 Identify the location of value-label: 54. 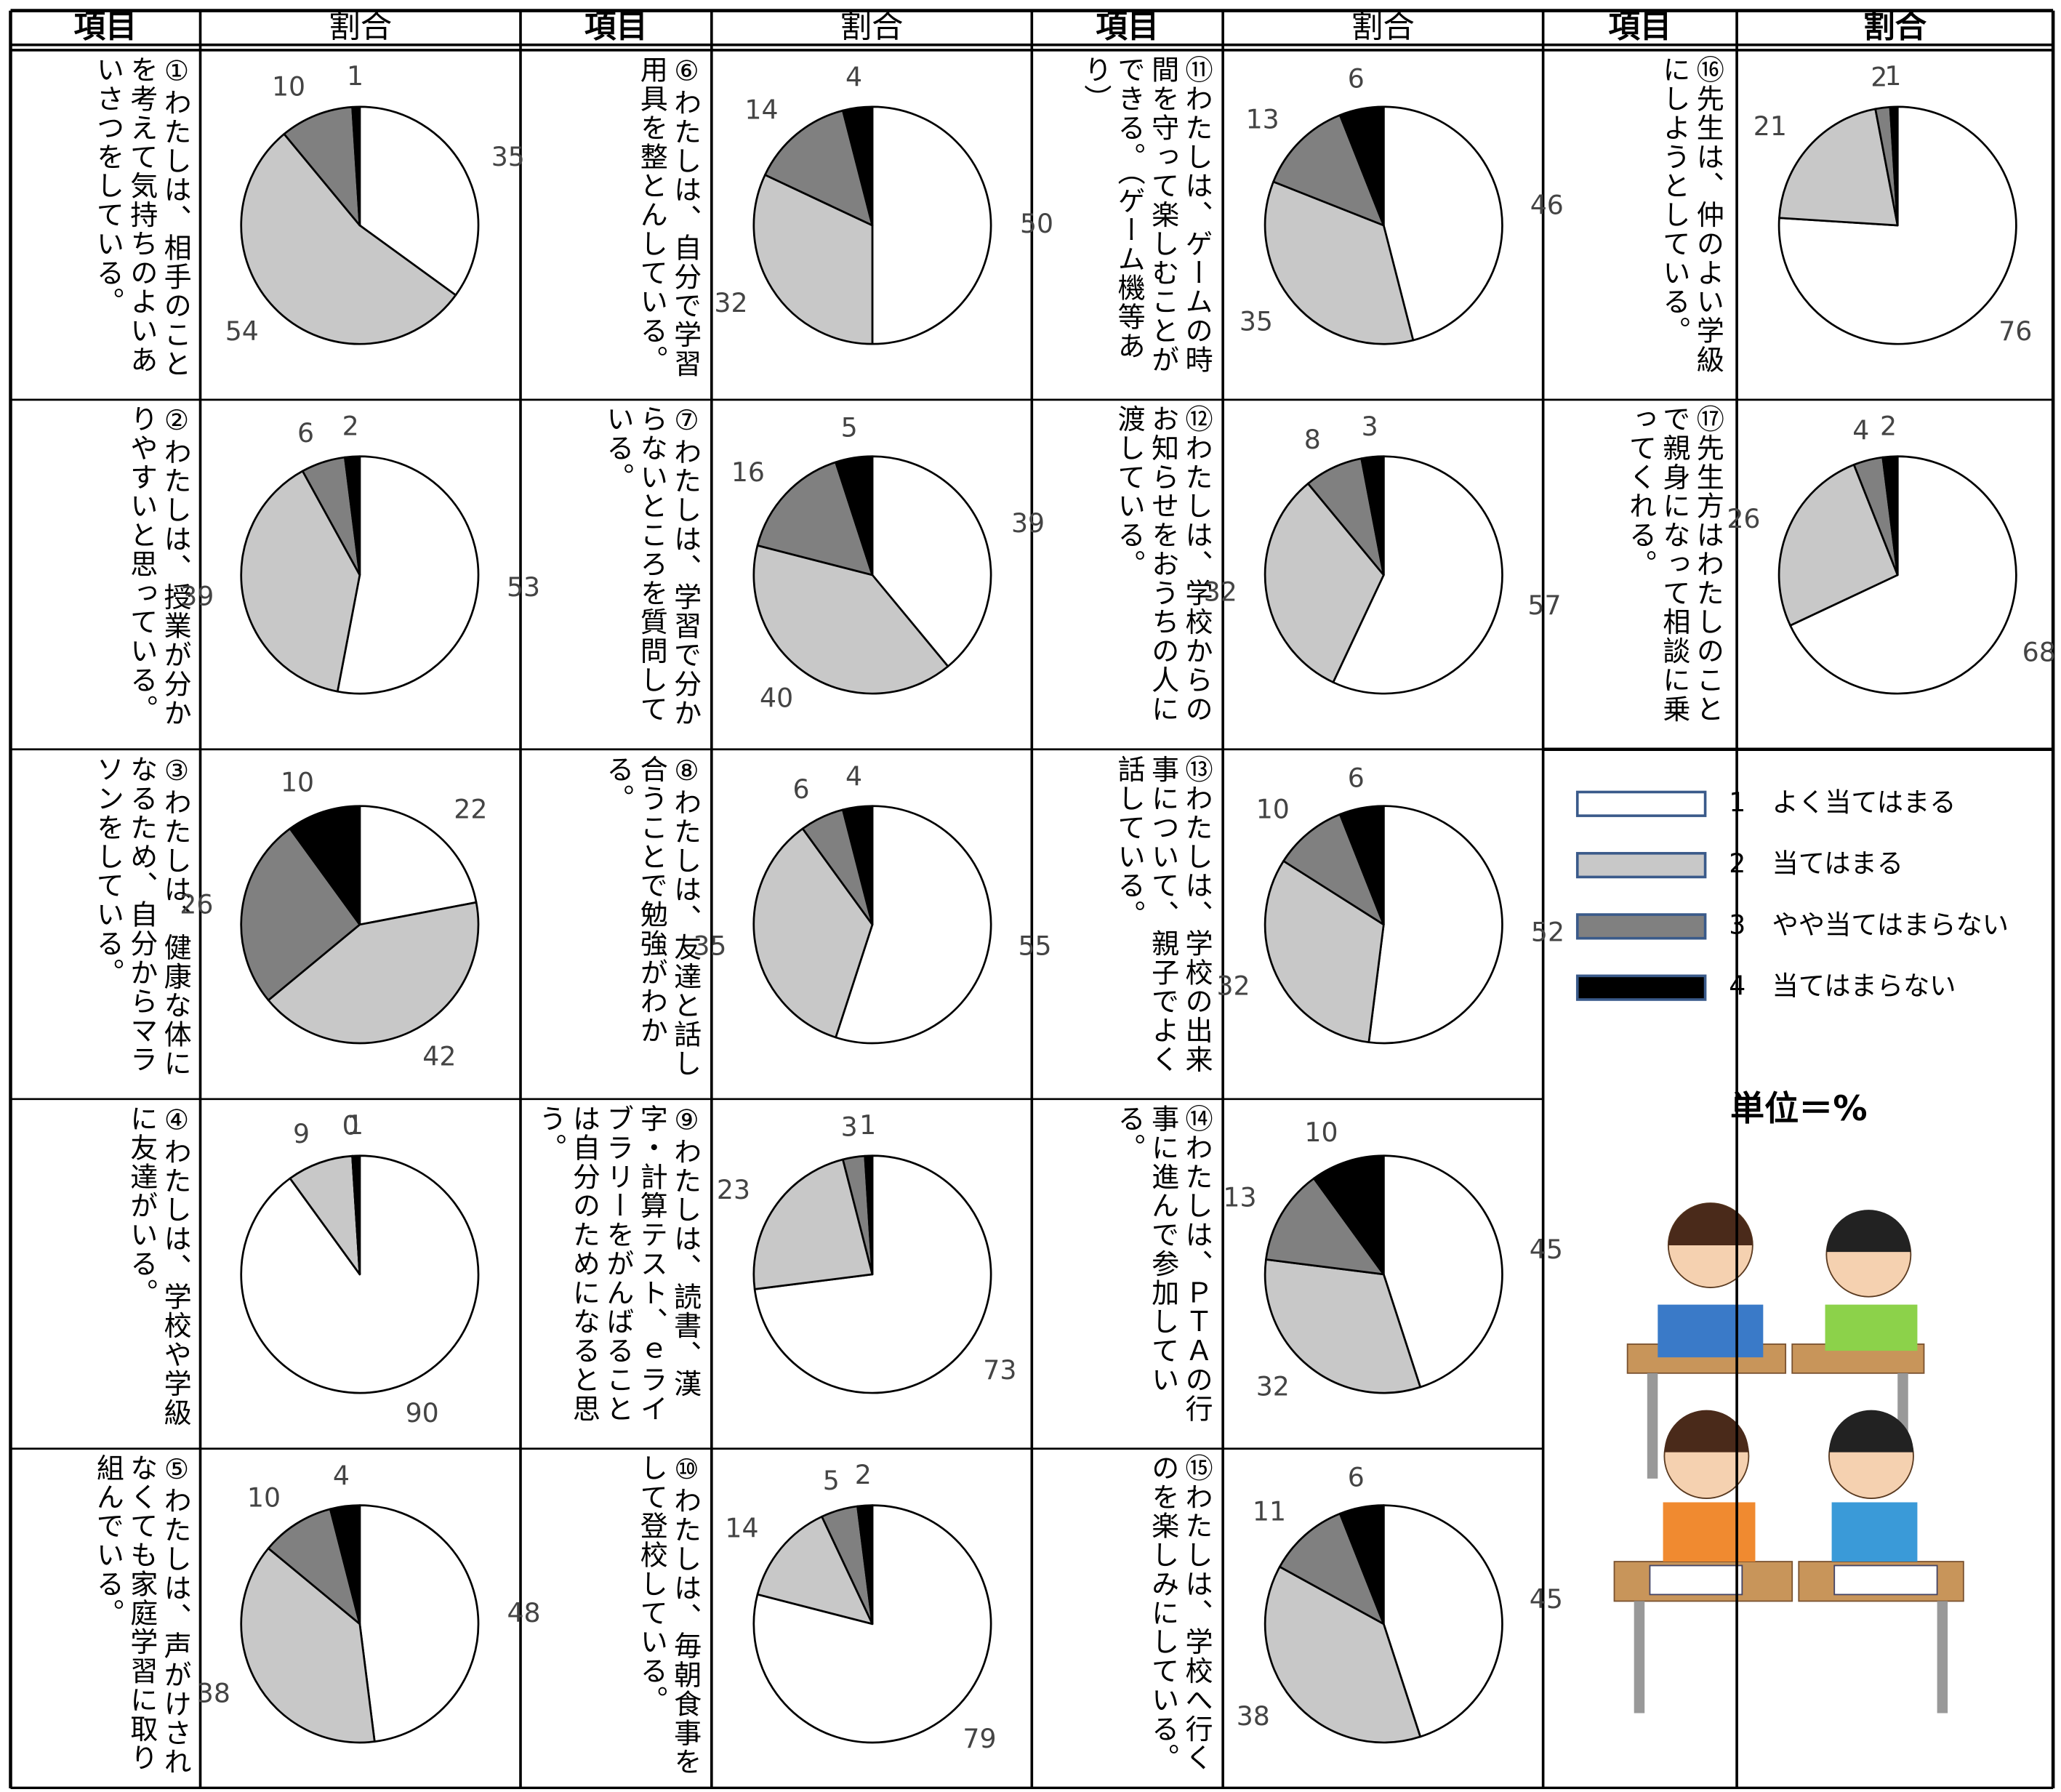
(242, 331).